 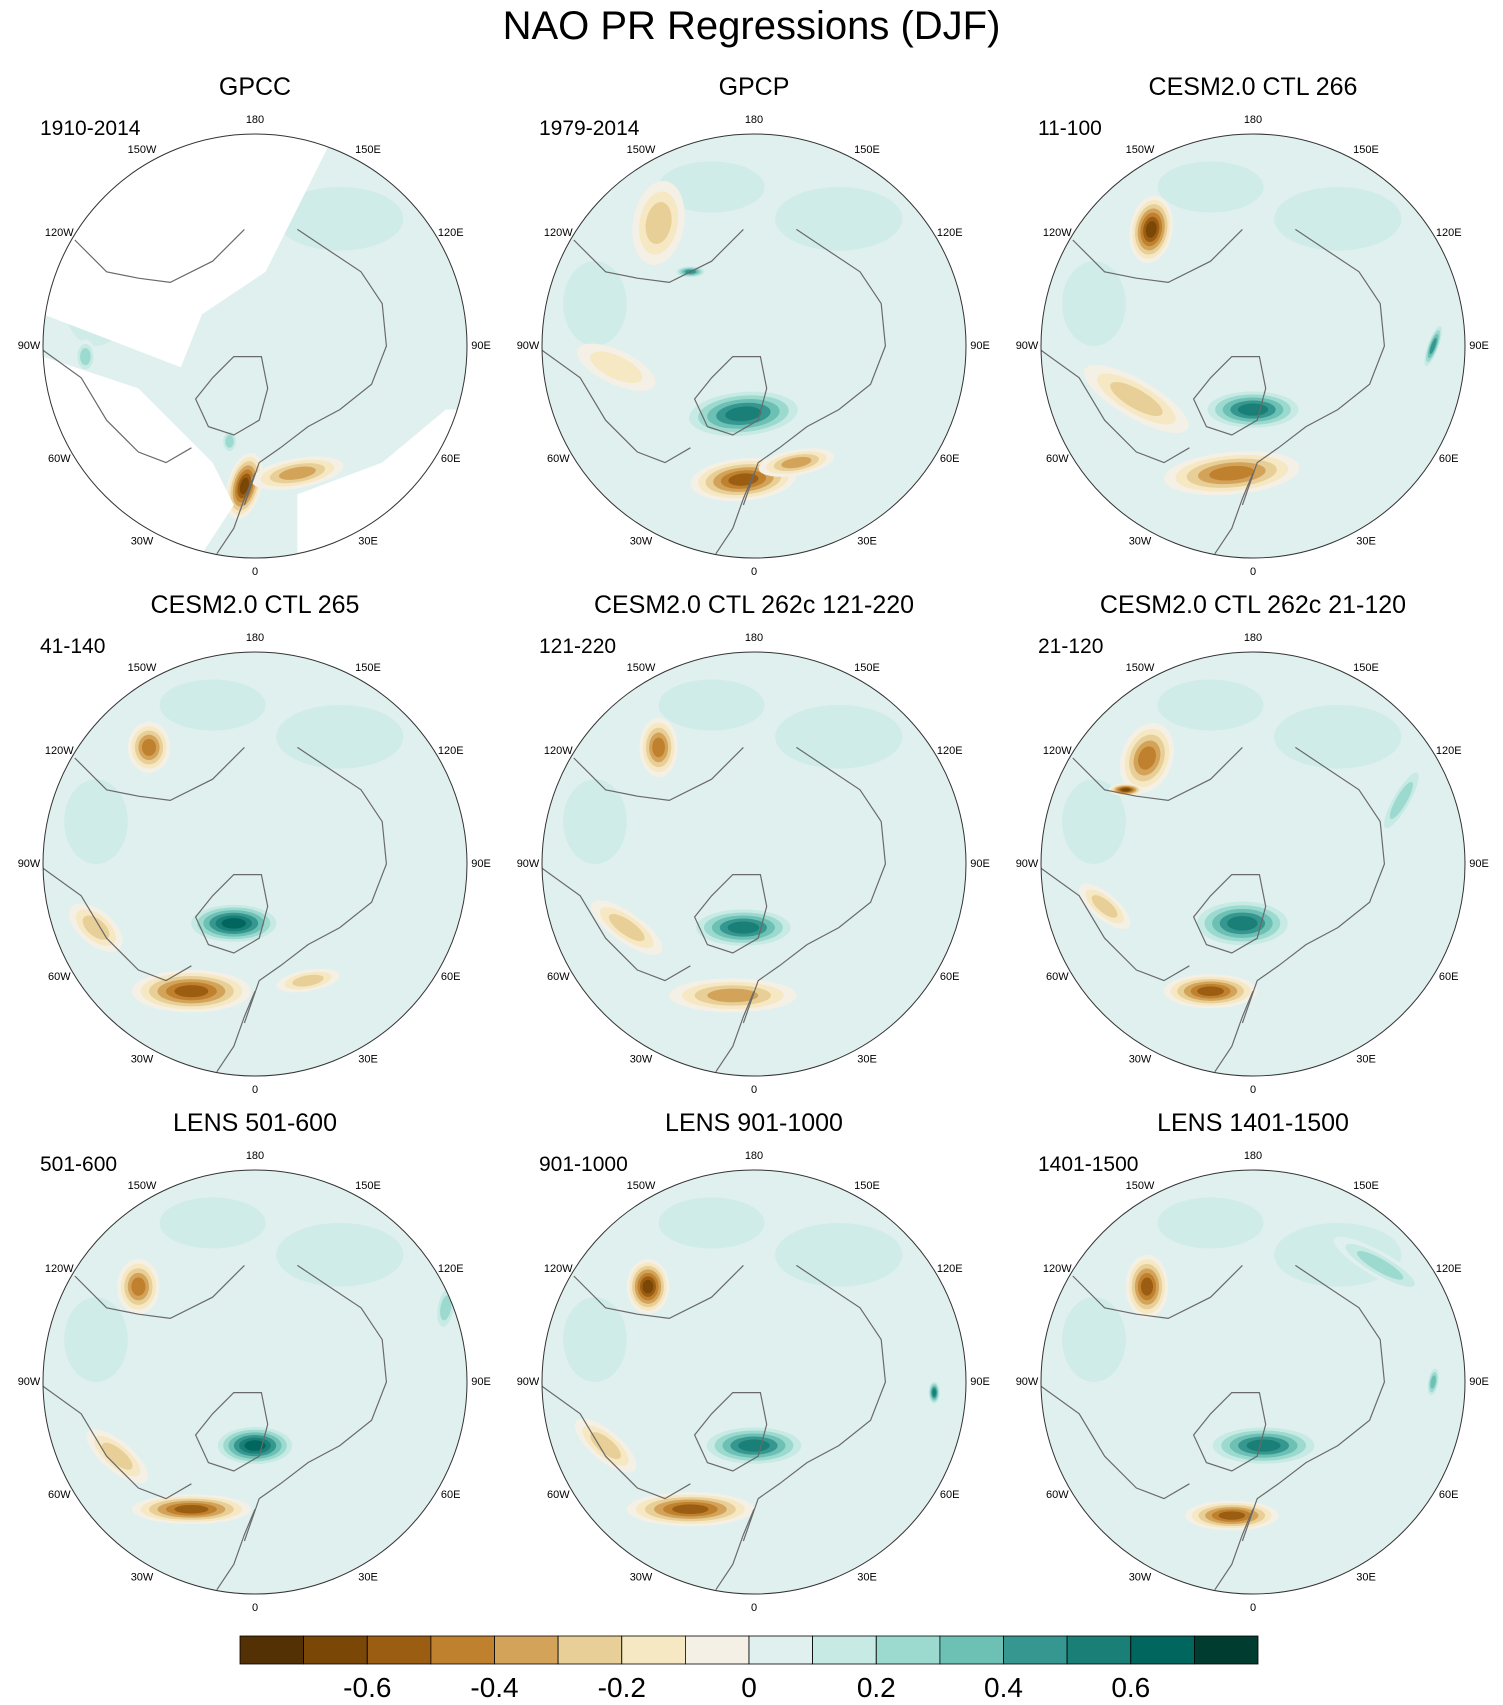 What do you see at coordinates (1115, 406) in the screenshot?
I see `coastline-americas` at bounding box center [1115, 406].